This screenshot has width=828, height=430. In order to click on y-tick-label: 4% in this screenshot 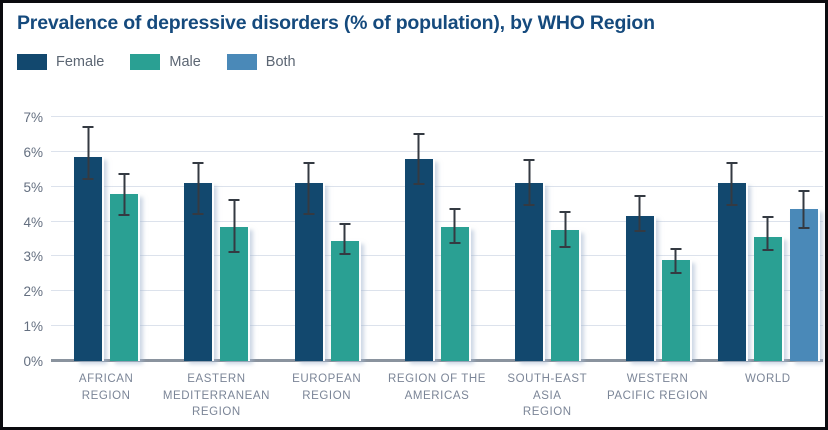, I will do `click(33, 222)`.